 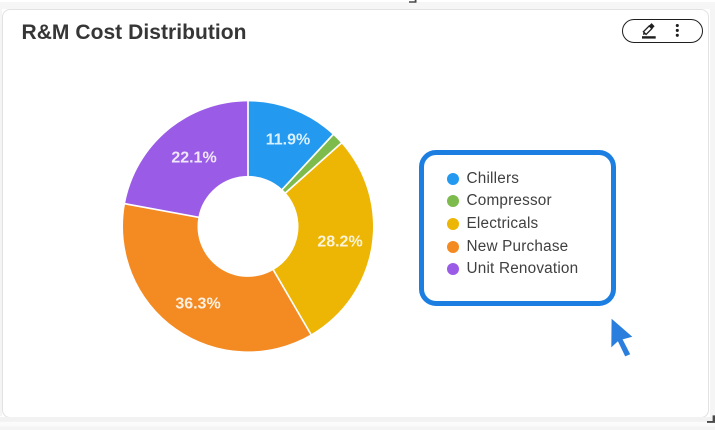 I want to click on svg-text: 11.9%, so click(x=288, y=140).